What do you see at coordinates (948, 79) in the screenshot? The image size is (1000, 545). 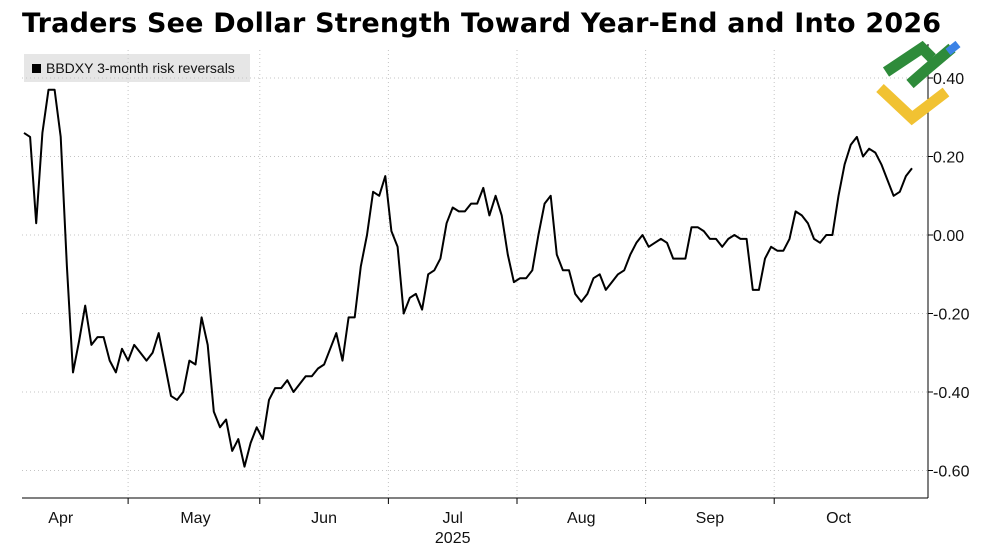 I see `y-tick-label: 0.40` at bounding box center [948, 79].